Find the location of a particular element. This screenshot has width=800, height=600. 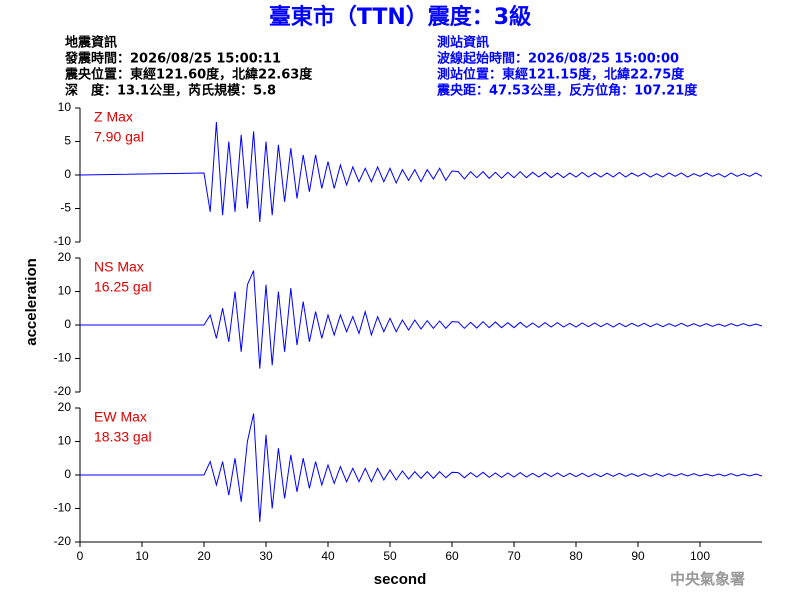

x-tick-label: 10 is located at coordinates (142, 556).